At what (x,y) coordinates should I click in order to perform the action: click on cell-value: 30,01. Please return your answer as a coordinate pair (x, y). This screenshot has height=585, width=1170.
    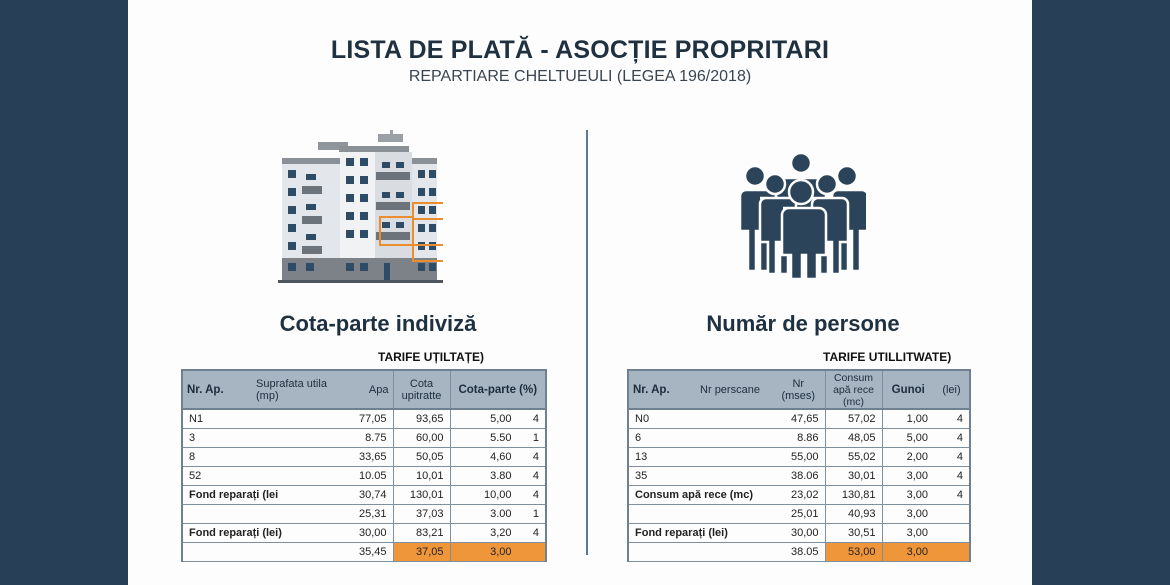
    Looking at the image, I should click on (853, 476).